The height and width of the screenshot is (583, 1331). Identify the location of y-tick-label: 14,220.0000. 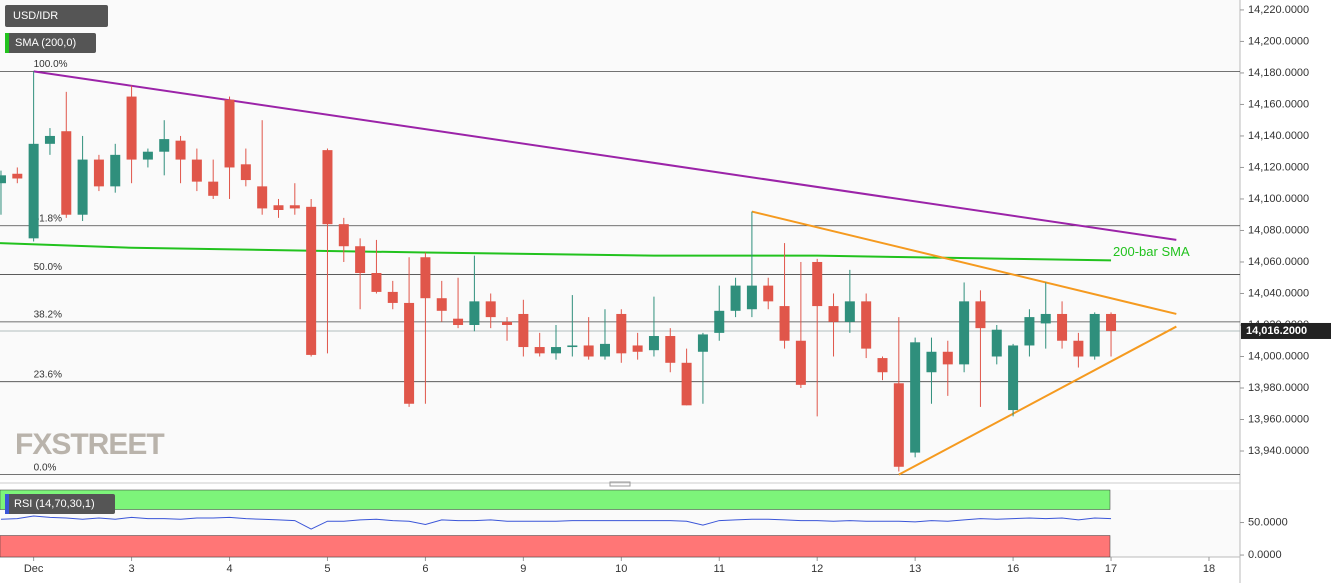
(1278, 10).